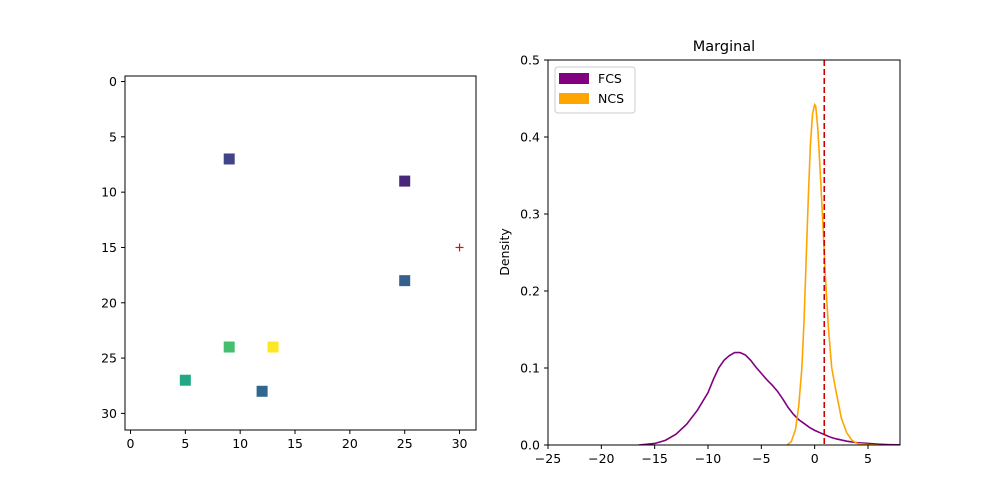 Image resolution: width=1000 pixels, height=500 pixels. I want to click on legend-label-ncs: NCS, so click(611, 98).